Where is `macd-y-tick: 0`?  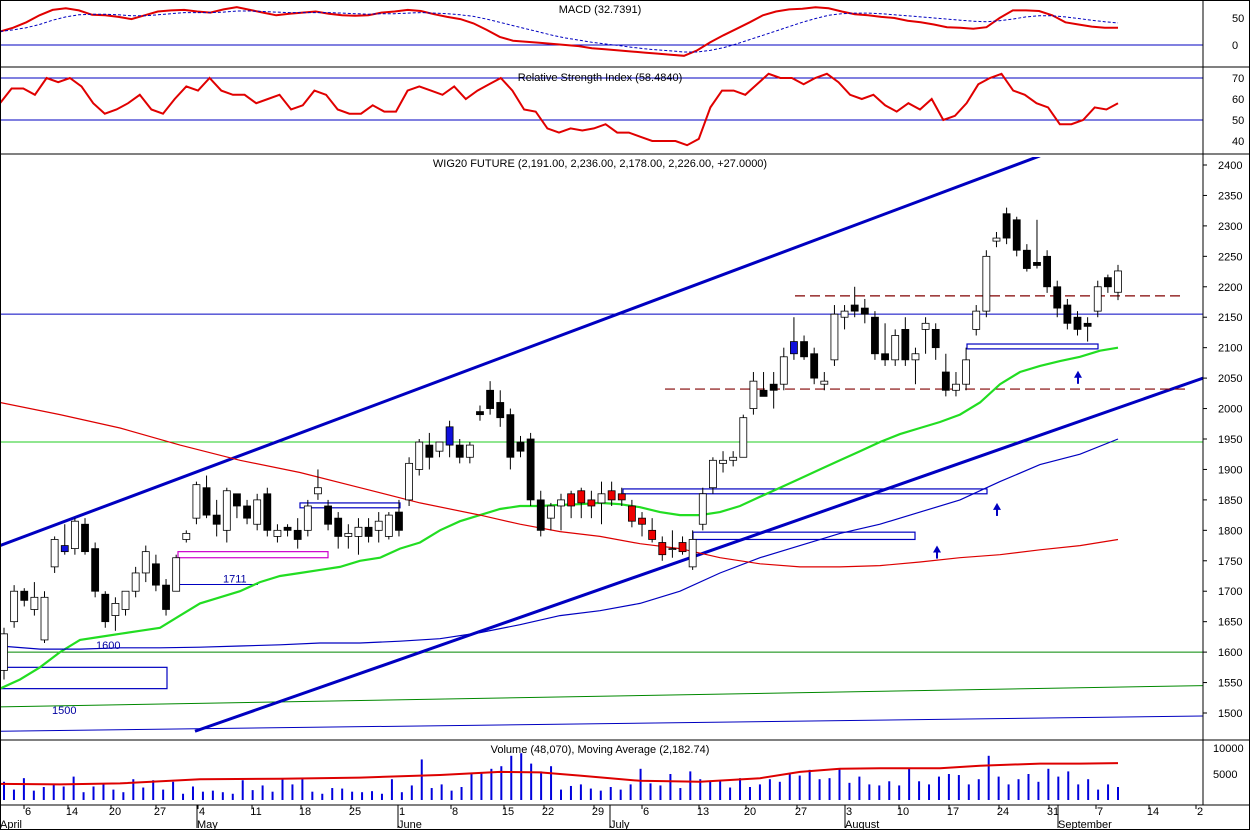 macd-y-tick: 0 is located at coordinates (1235, 46).